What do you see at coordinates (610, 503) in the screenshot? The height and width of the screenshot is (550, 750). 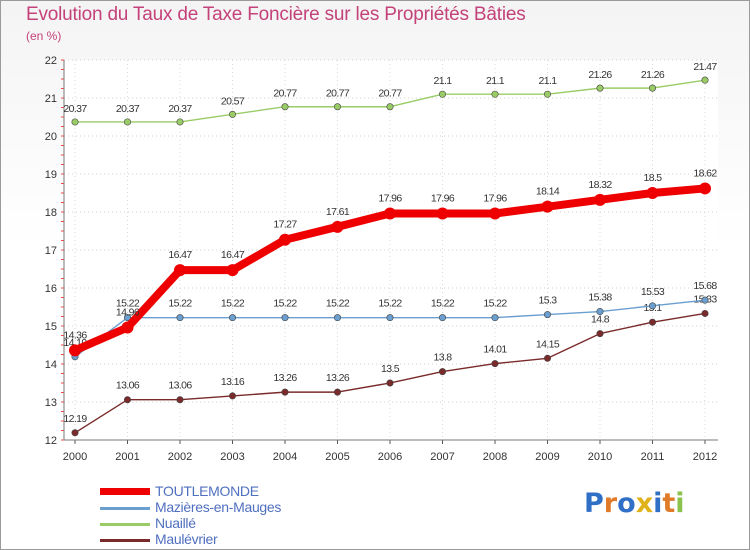 I see `logo-letter: r` at bounding box center [610, 503].